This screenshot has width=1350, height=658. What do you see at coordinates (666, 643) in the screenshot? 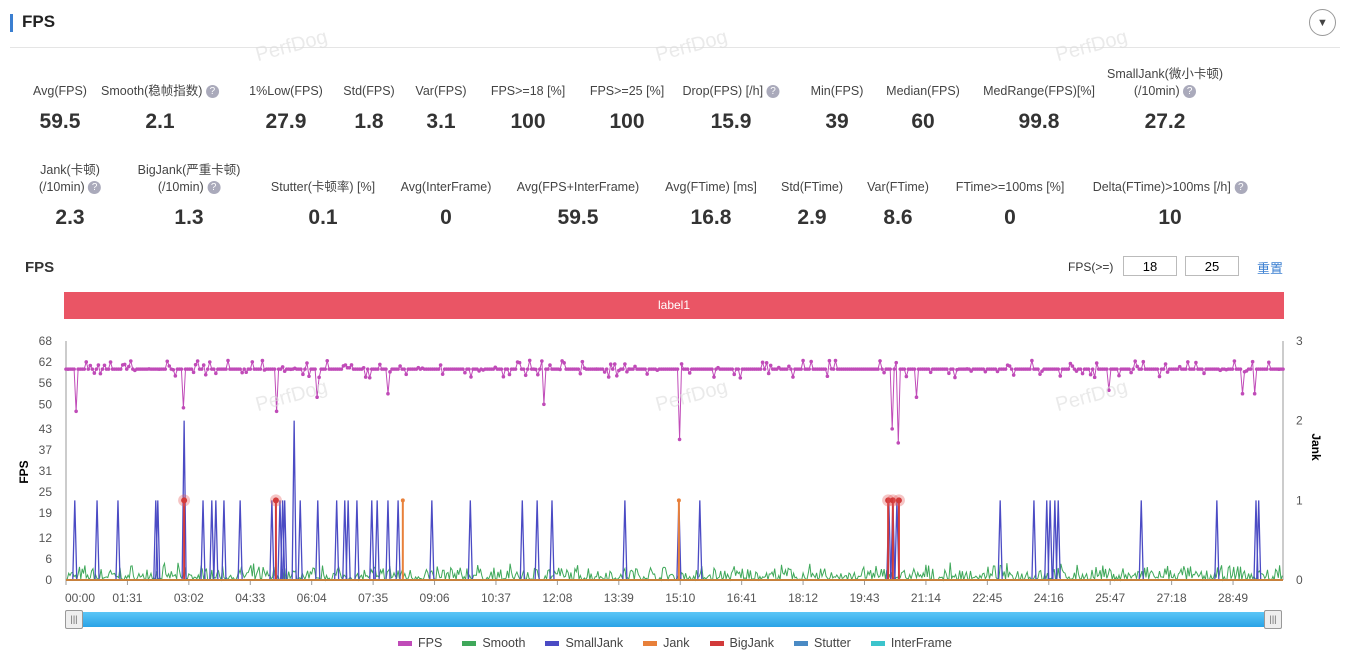
I see `legend-item-jank: Jank` at bounding box center [666, 643].